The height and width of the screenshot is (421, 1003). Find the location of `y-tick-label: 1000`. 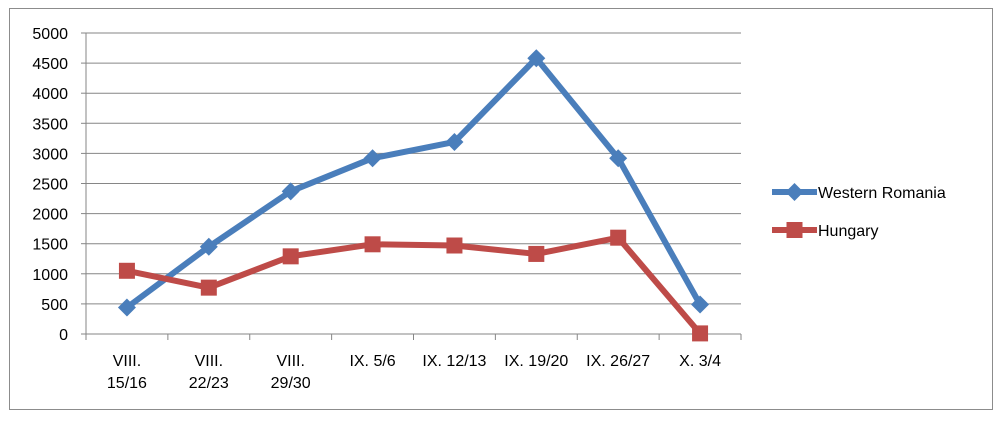

y-tick-label: 1000 is located at coordinates (50, 275).